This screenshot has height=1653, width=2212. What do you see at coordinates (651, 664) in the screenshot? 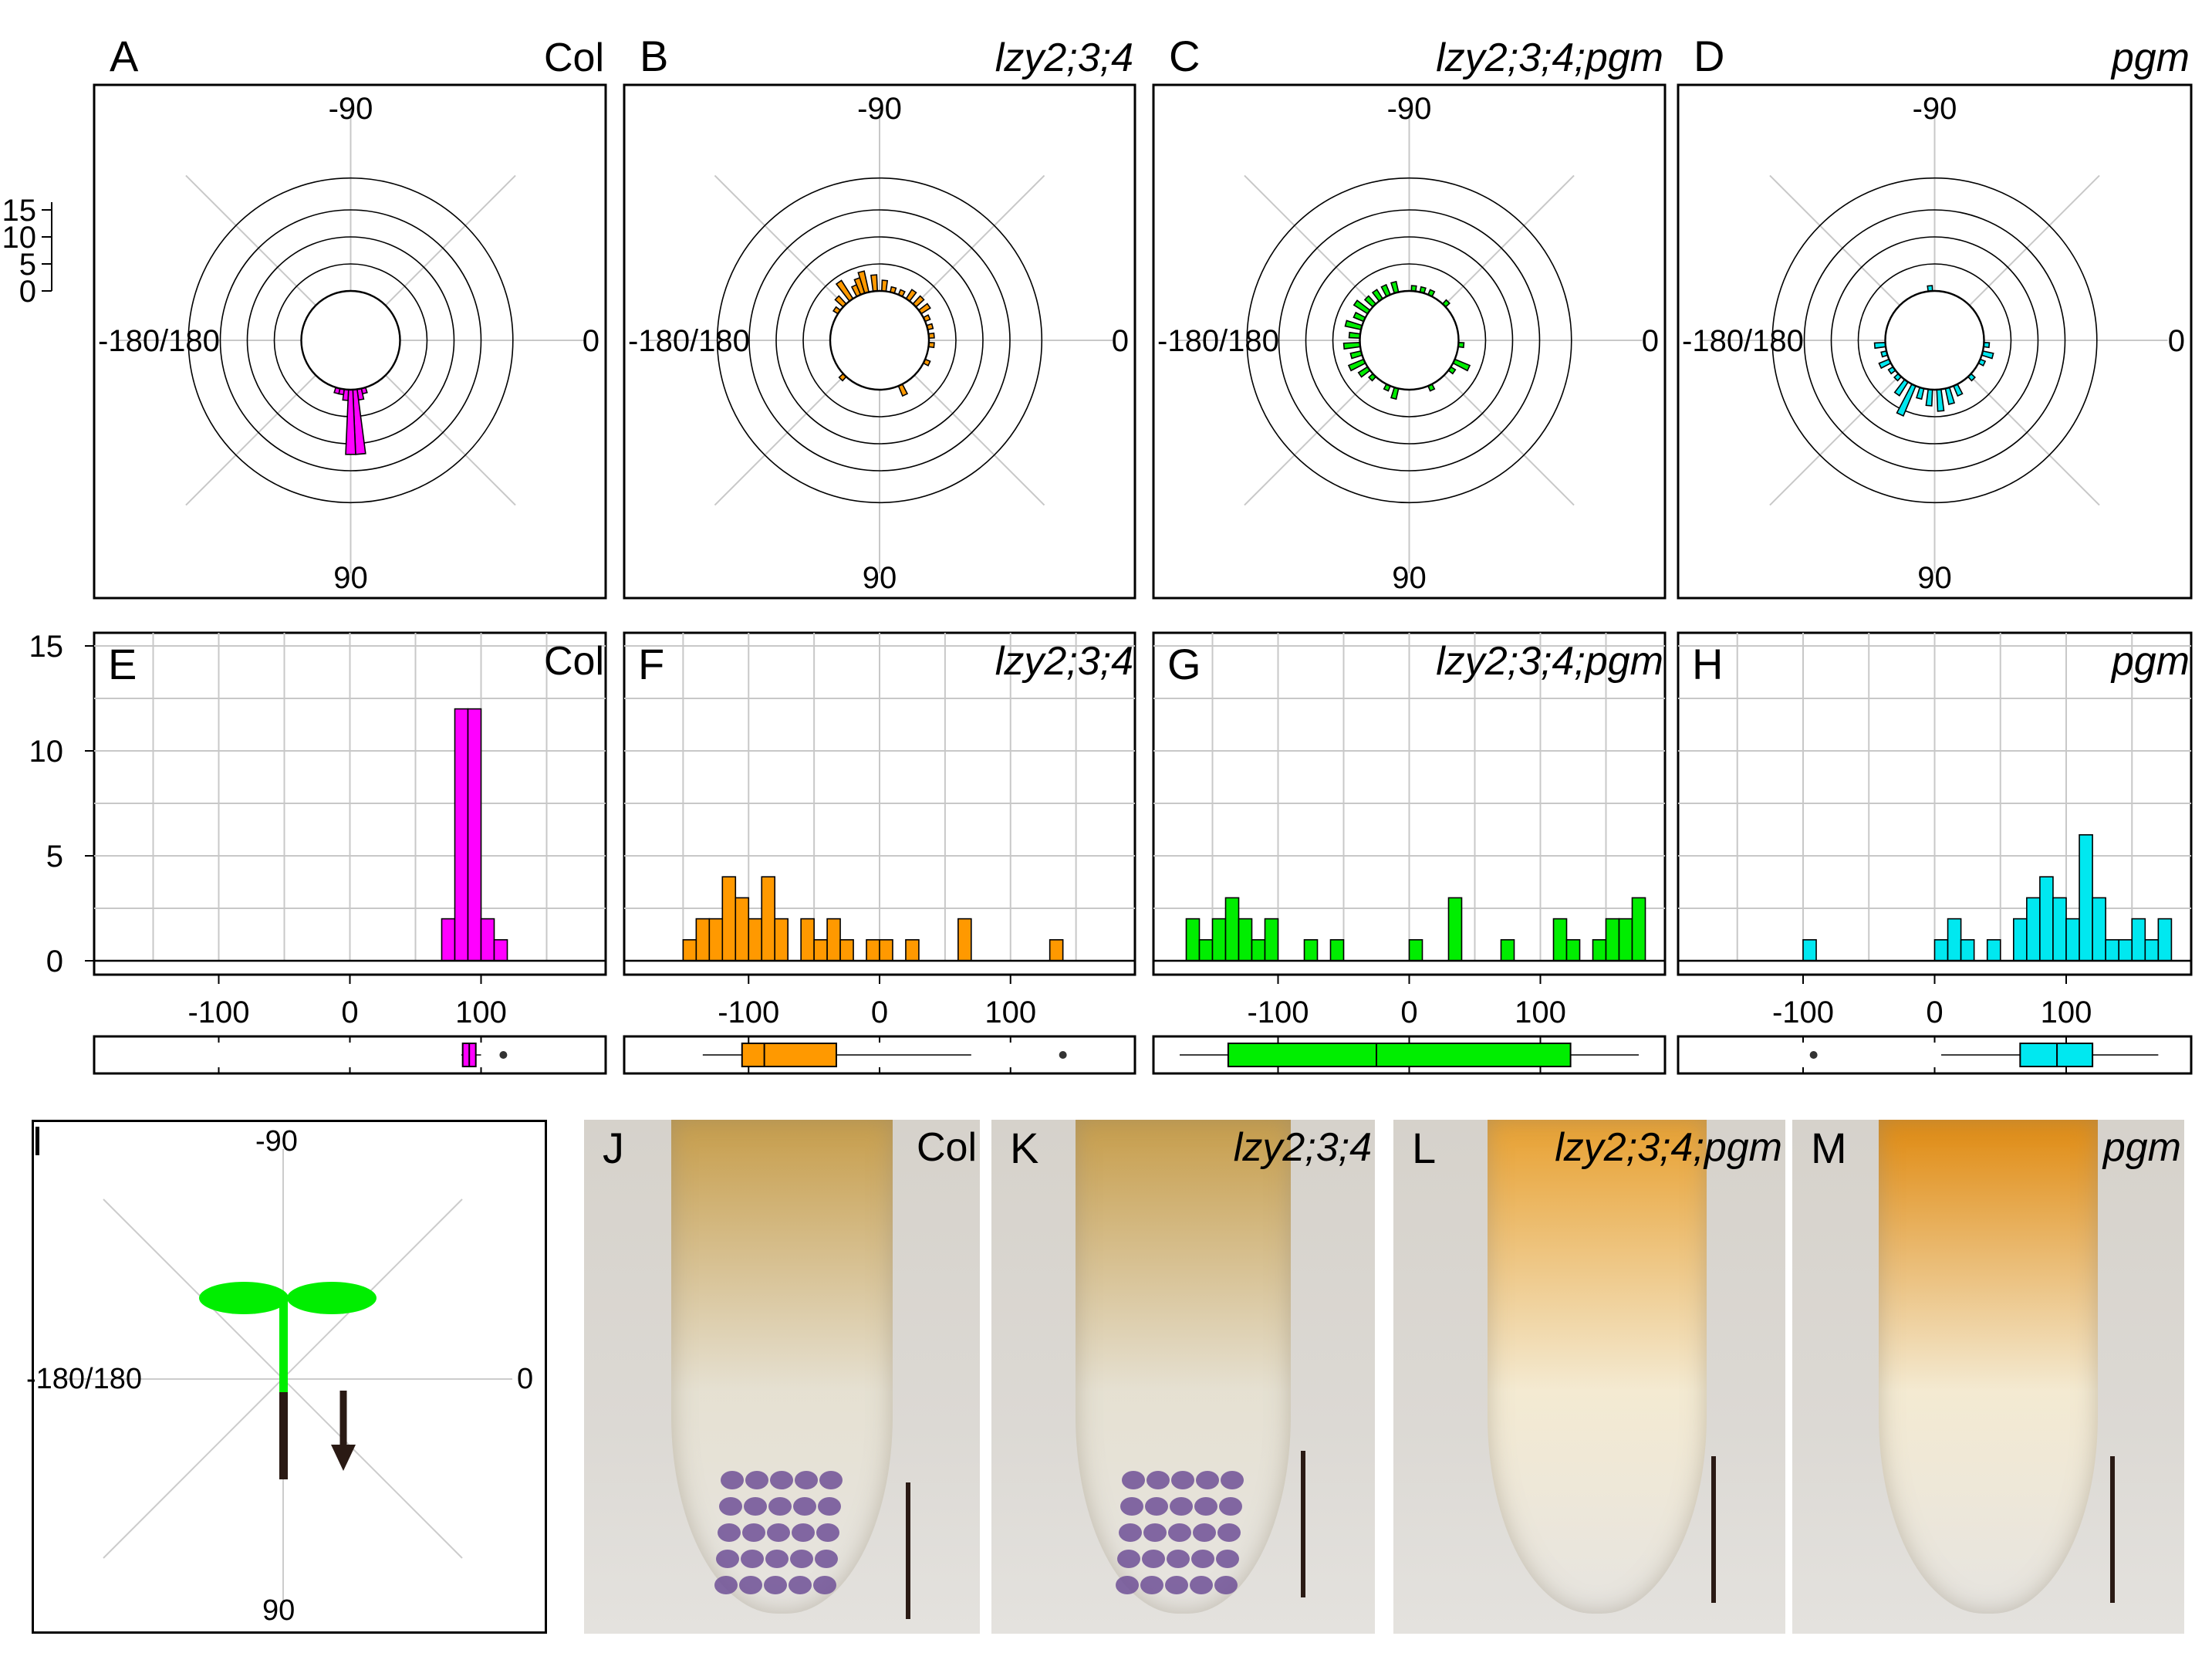
I see `panel-letter: F` at bounding box center [651, 664].